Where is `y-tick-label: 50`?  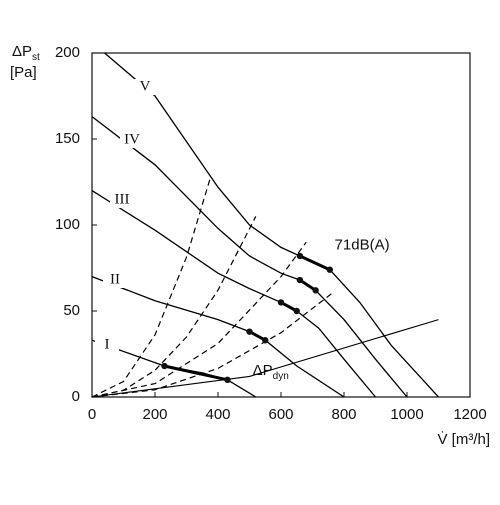
y-tick-label: 50 is located at coordinates (71, 310).